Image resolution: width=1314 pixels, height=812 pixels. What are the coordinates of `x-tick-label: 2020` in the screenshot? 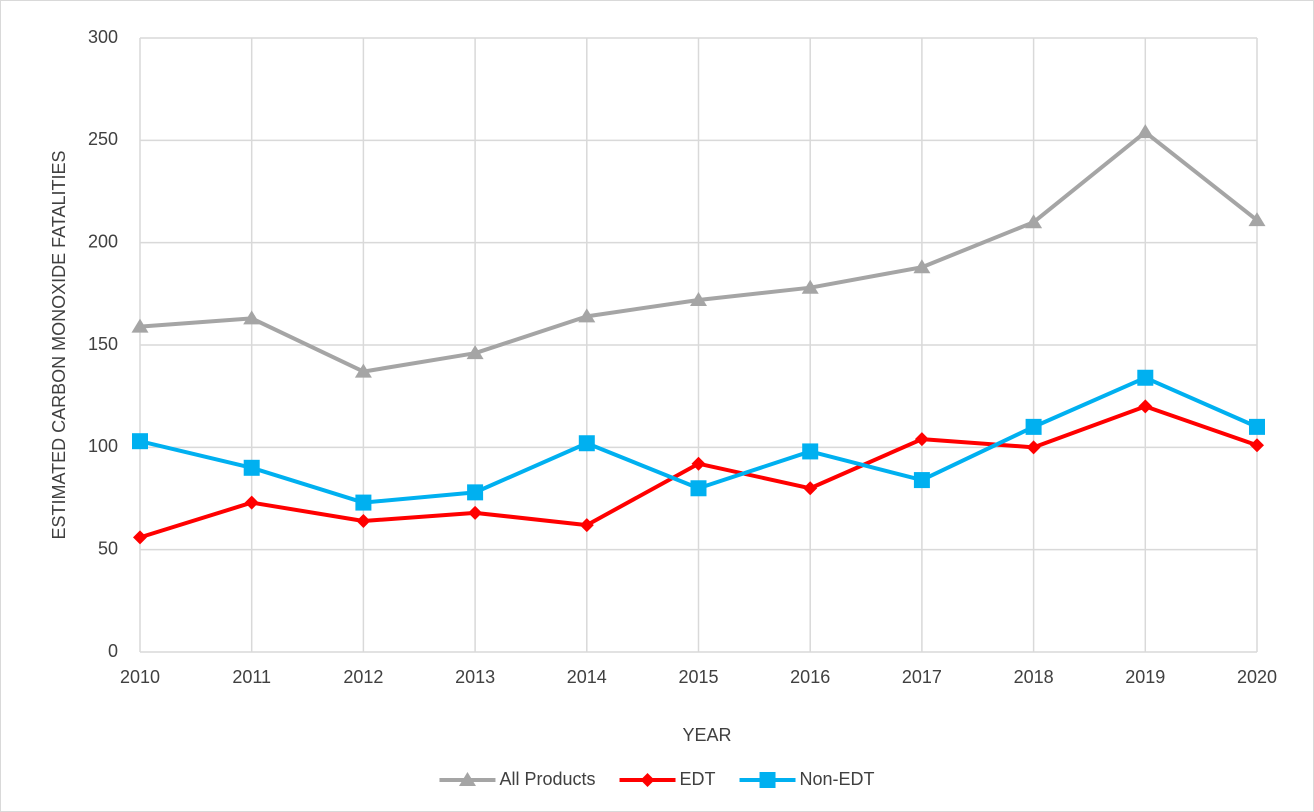 It's located at (1257, 677).